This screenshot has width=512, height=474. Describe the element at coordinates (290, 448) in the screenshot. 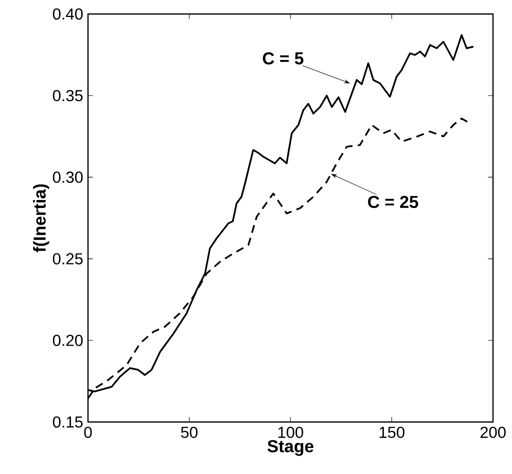

I see `x-axis-title: Stage` at that location.